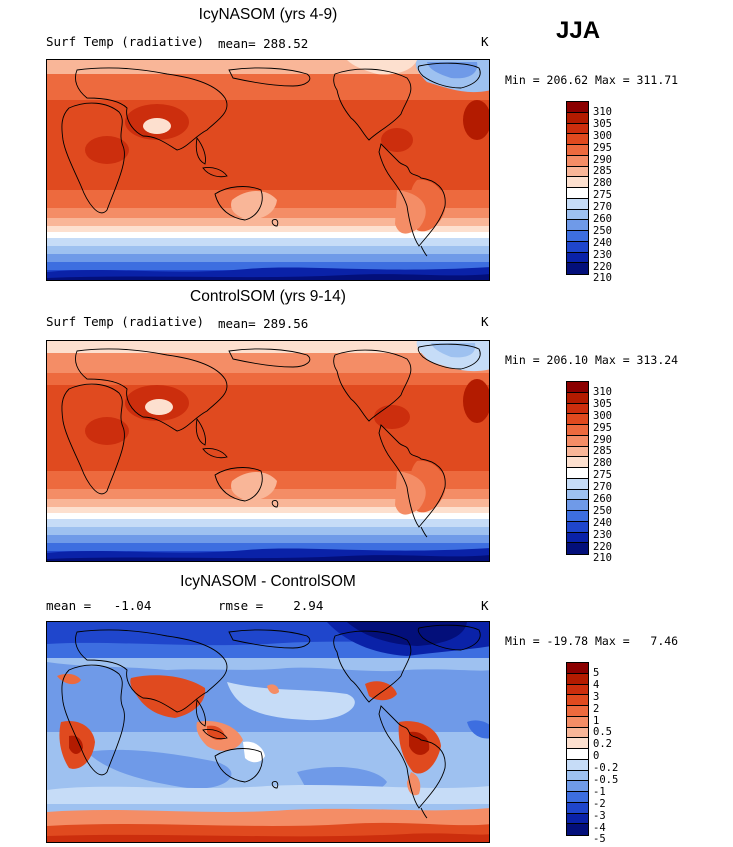 Image resolution: width=733 pixels, height=847 pixels. Describe the element at coordinates (271, 605) in the screenshot. I see `panel-3-rmse-label: rmse = 2.94` at that location.